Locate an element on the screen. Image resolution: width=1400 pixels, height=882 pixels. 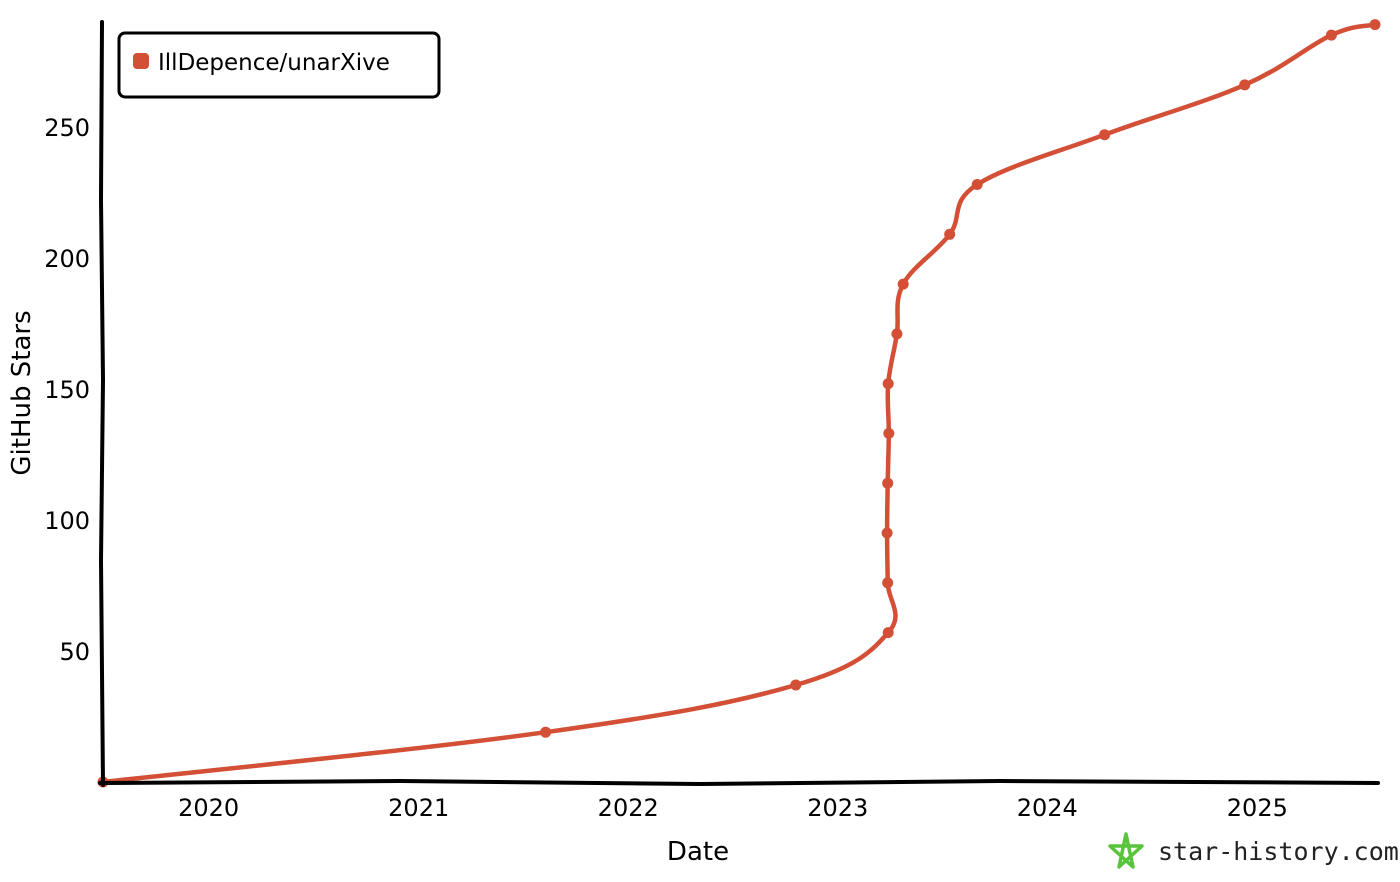
brand: star-history.com is located at coordinates (1253, 850).